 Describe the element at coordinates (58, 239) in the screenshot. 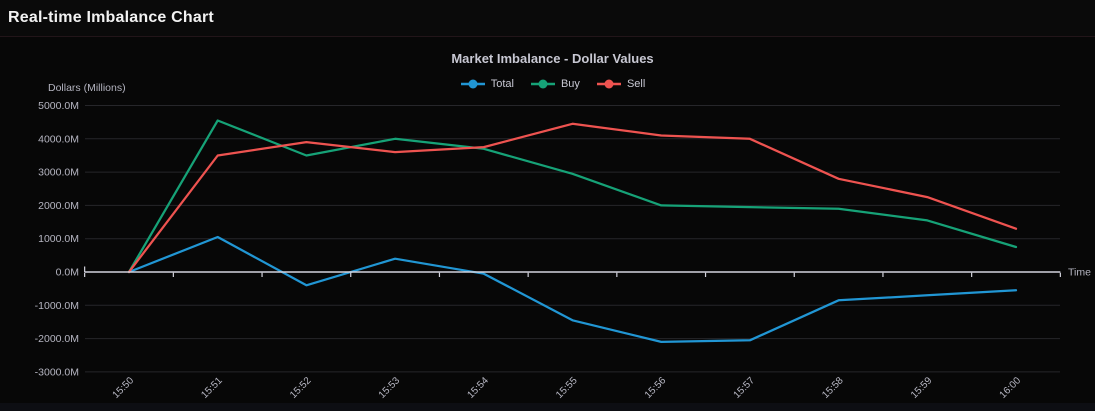

I see `y-tick-label: 1000.0M` at that location.